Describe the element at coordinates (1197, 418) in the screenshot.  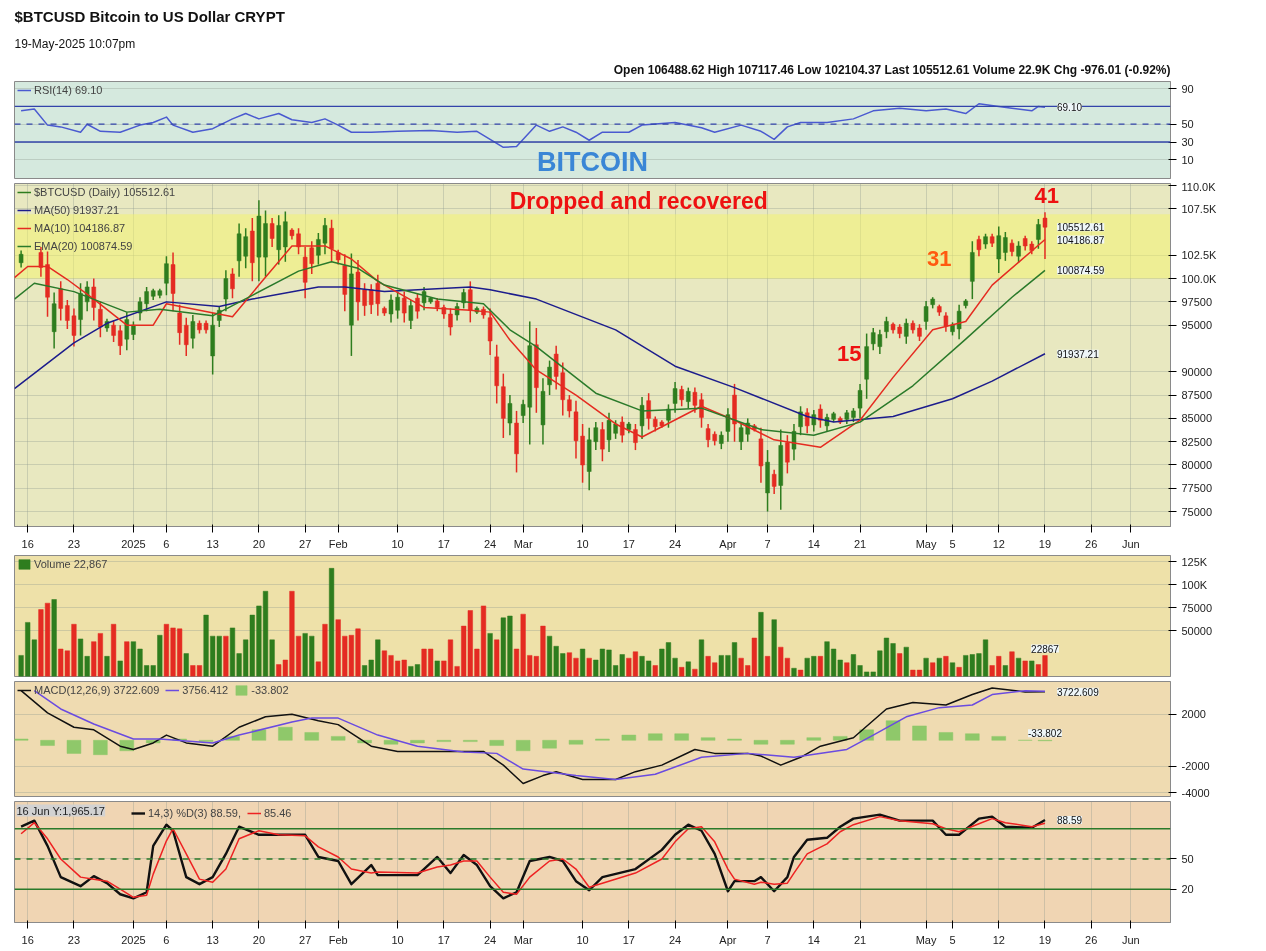
I see `y-tick-label: 85000` at that location.